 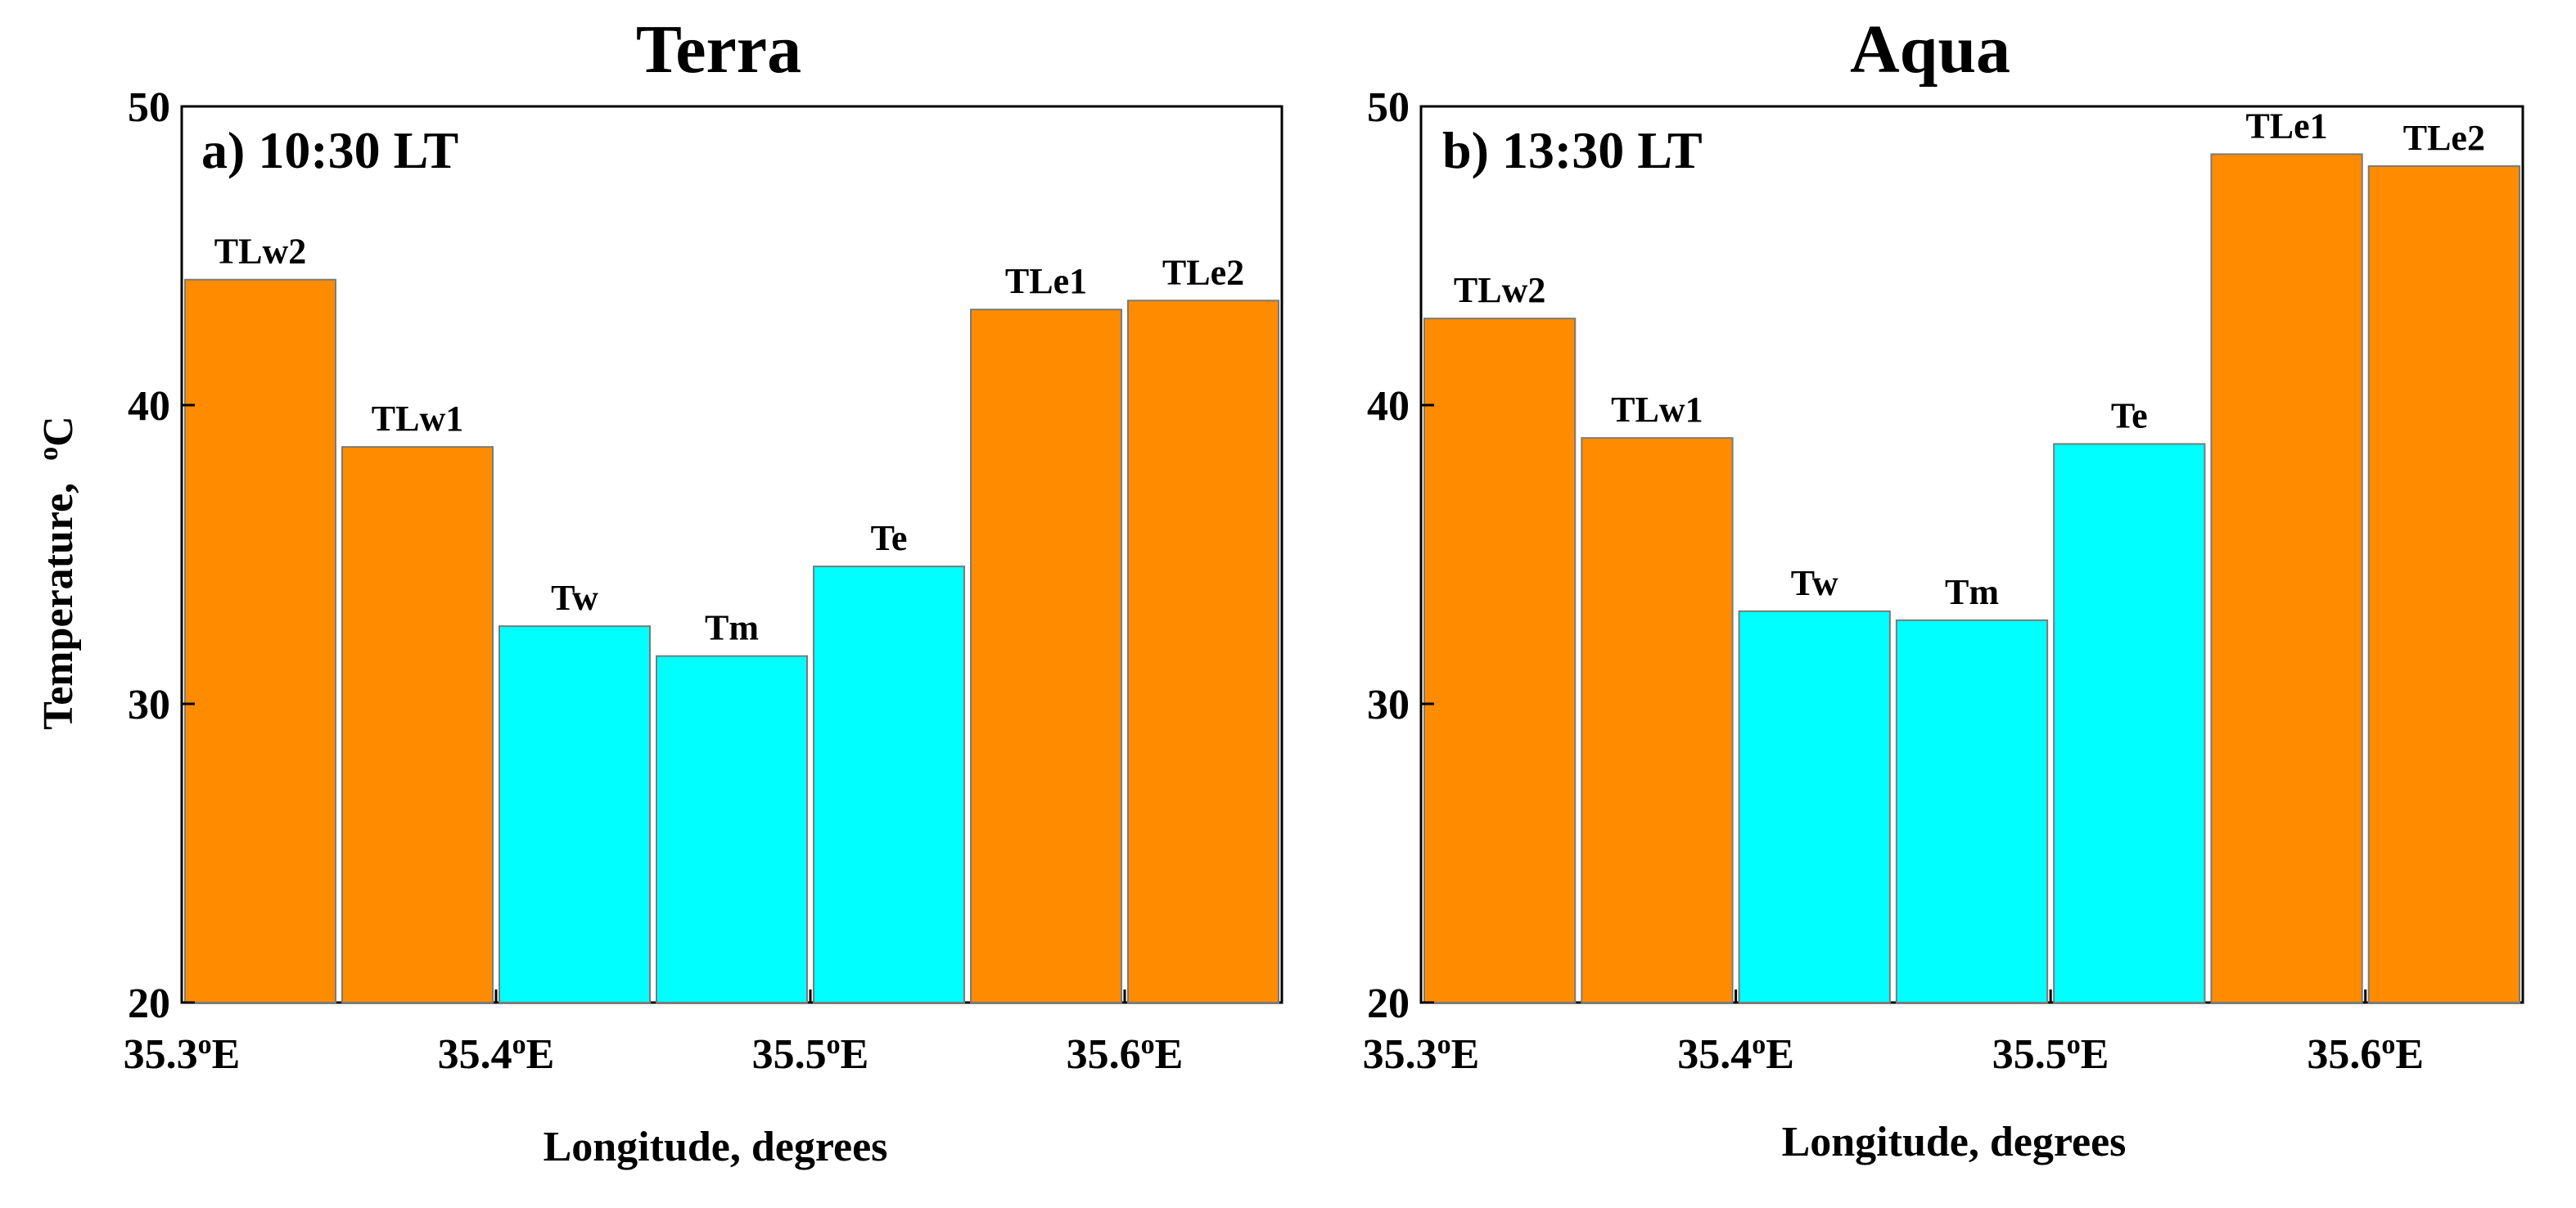 I want to click on y-axis-label-unit: oC, so click(x=58, y=438).